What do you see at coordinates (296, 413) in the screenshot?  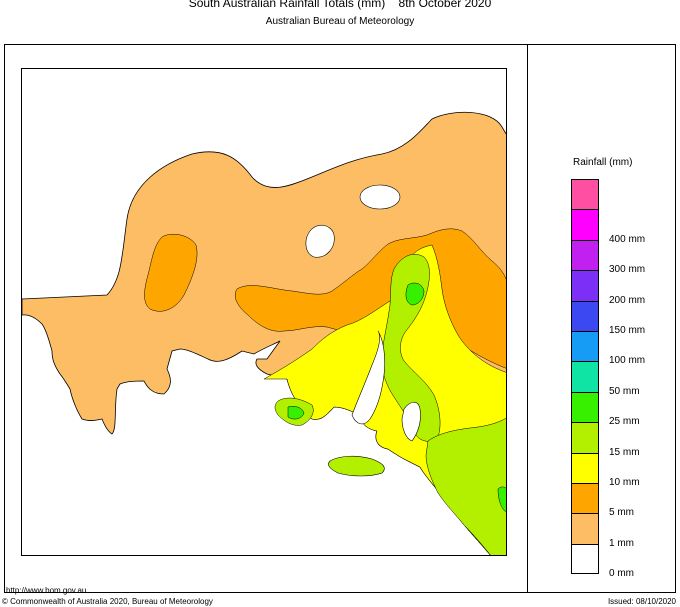 I see `band-25mm-eyre` at bounding box center [296, 413].